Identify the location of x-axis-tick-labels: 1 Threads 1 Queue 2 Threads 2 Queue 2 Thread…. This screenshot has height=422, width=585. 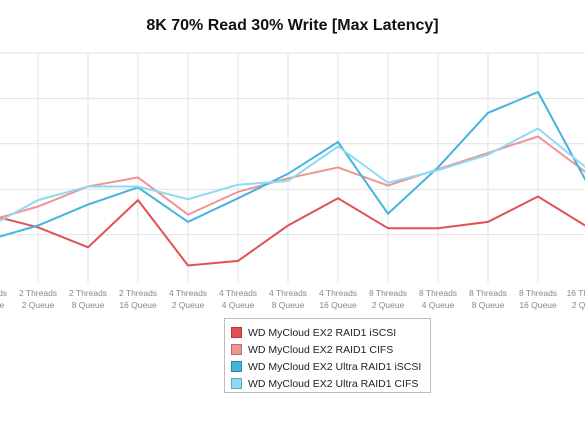
(292, 299).